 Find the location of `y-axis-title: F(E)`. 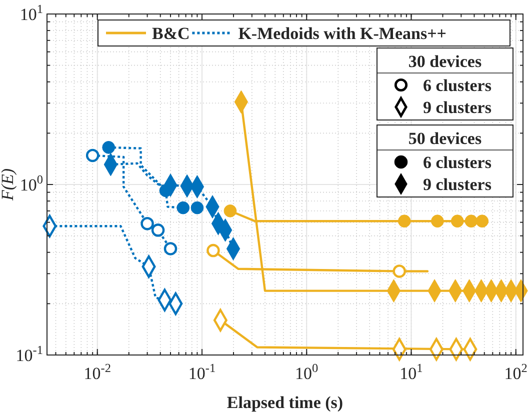

y-axis-title: F(E) is located at coordinates (8, 185).